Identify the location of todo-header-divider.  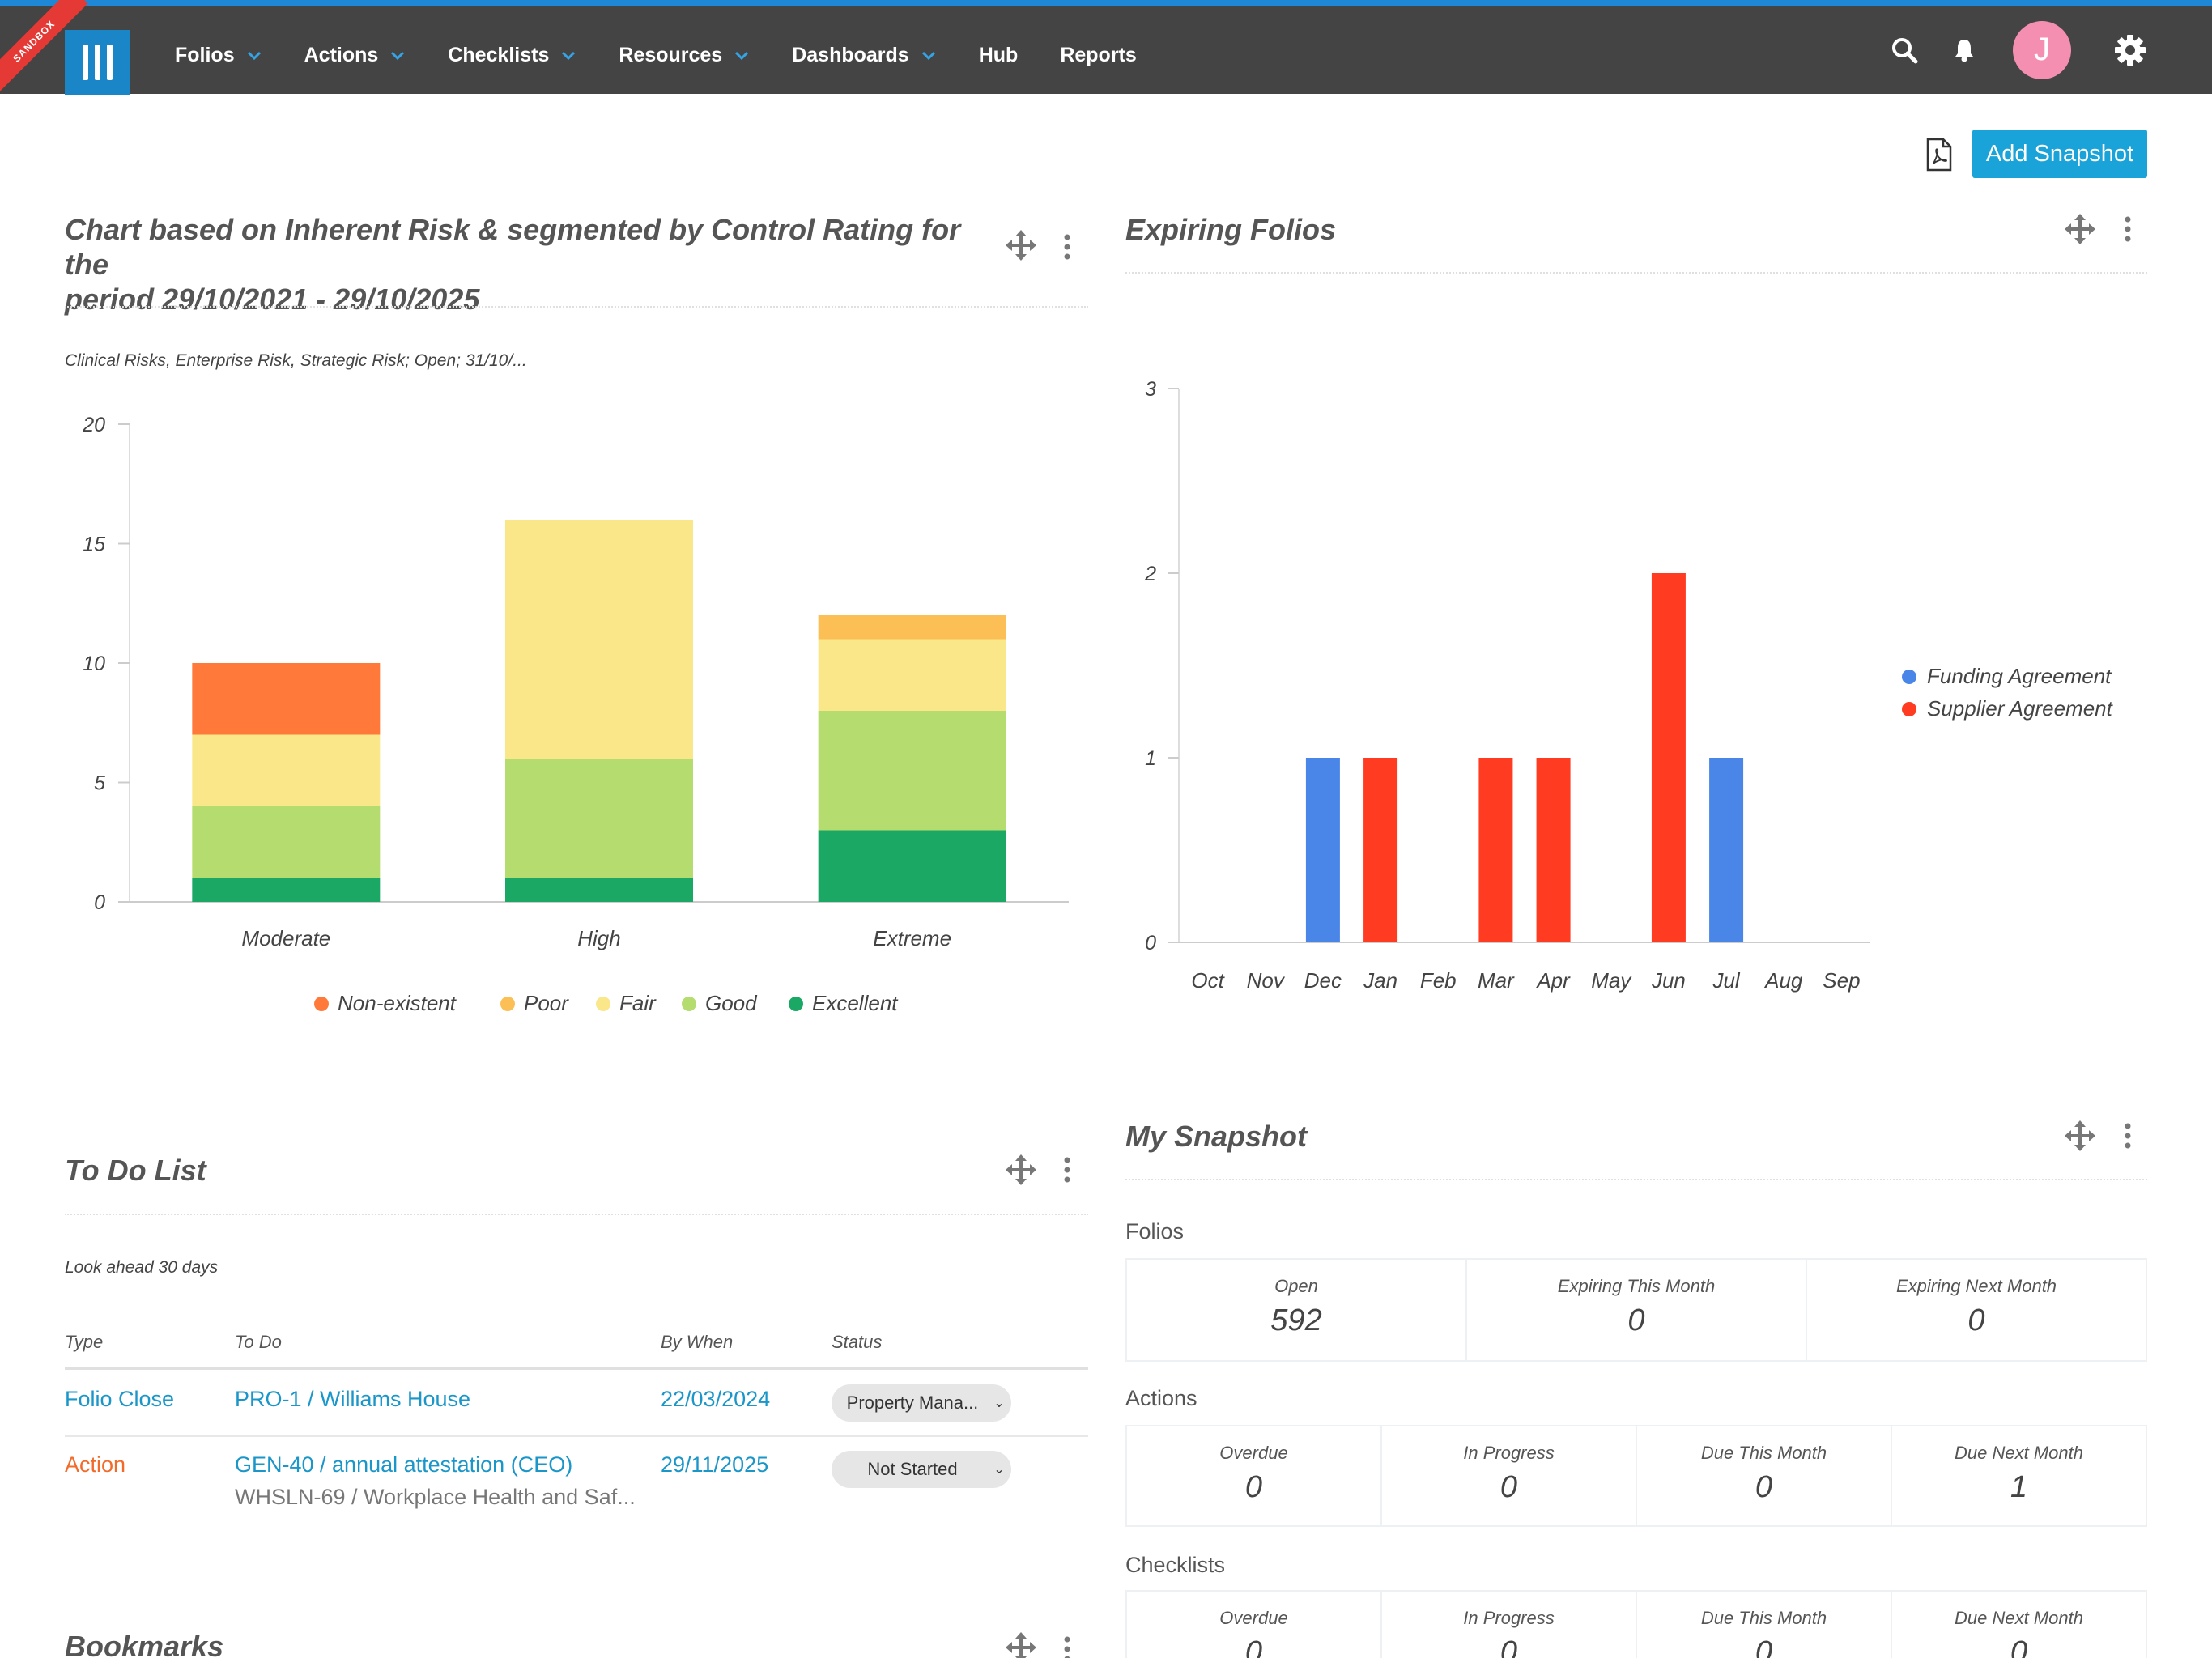
(577, 1368).